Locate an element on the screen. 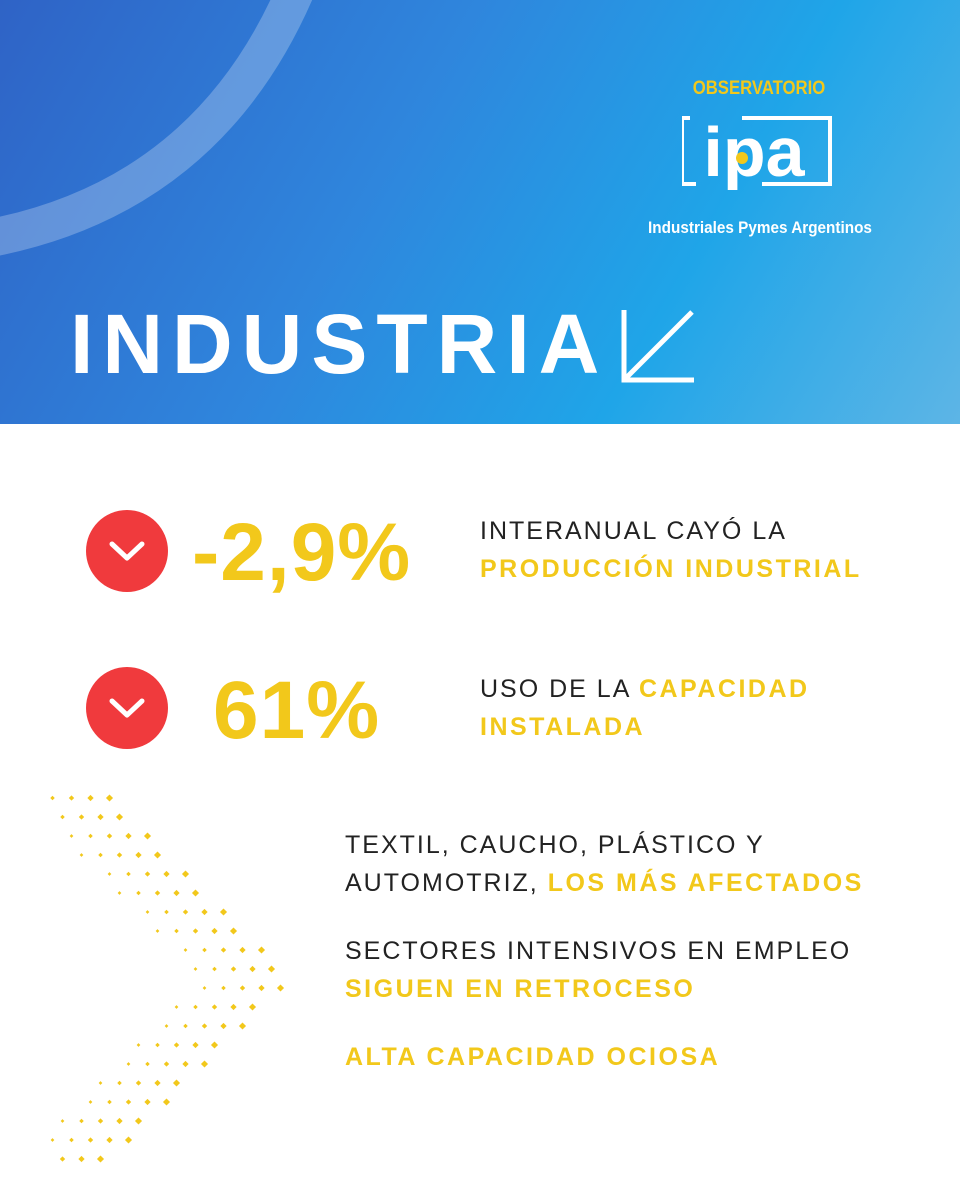 The image size is (960, 1200). chevron-down-icon is located at coordinates (127, 708).